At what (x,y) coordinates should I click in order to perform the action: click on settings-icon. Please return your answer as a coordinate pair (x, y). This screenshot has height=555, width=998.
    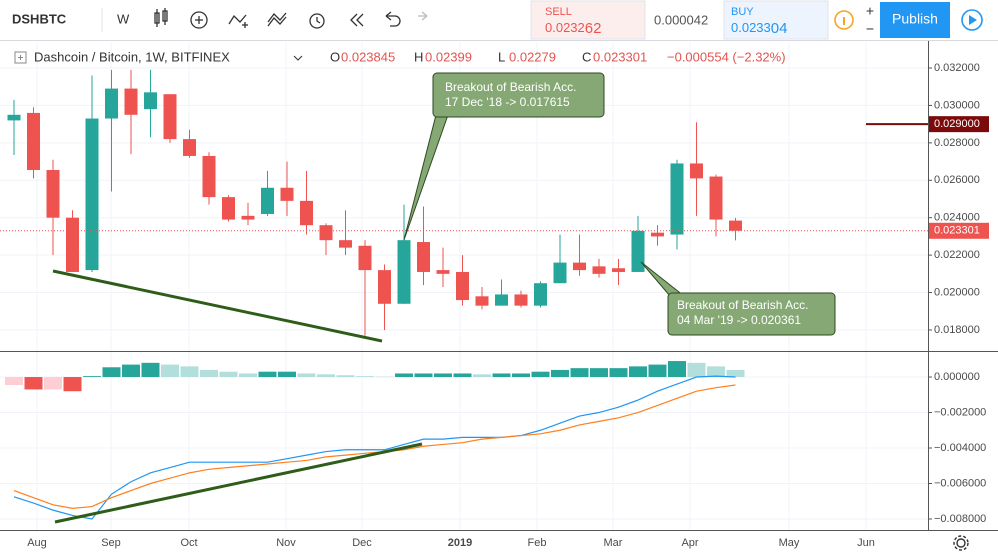
    Looking at the image, I should click on (961, 543).